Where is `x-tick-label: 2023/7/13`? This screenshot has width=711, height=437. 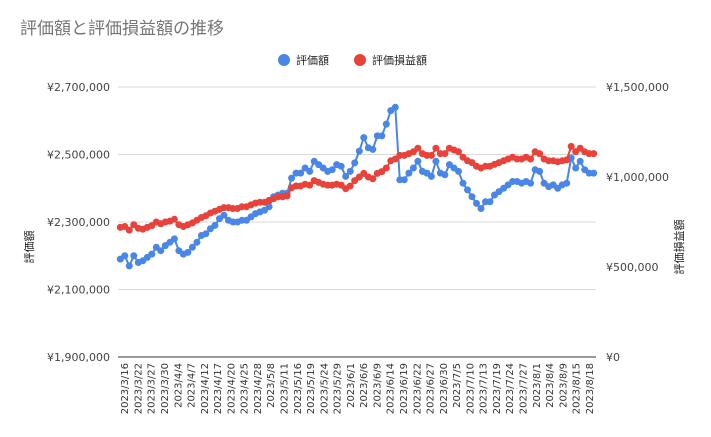
x-tick-label: 2023/7/13 is located at coordinates (484, 388).